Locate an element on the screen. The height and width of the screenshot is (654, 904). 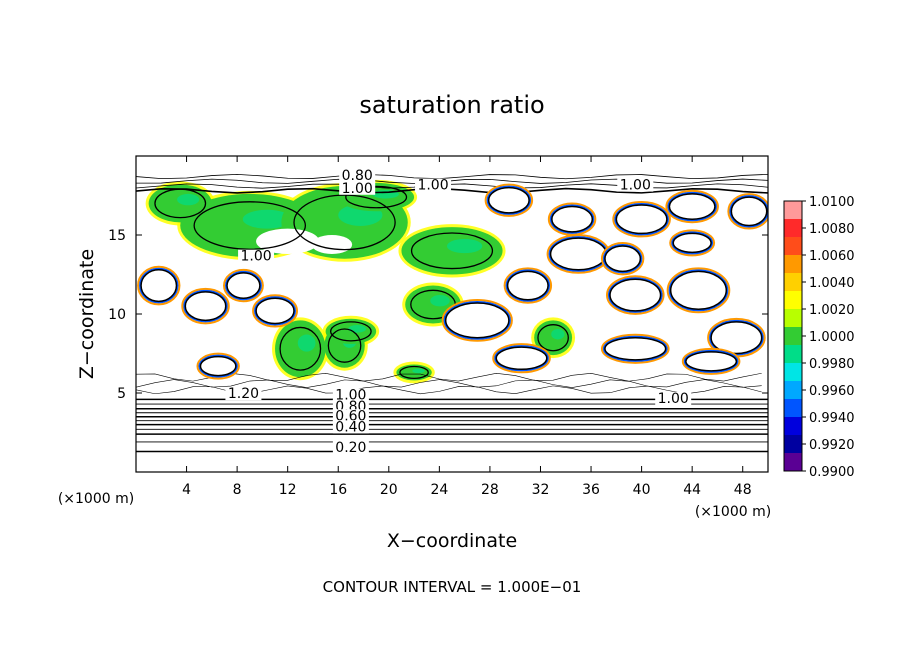
x-tick-label: 8 is located at coordinates (237, 490).